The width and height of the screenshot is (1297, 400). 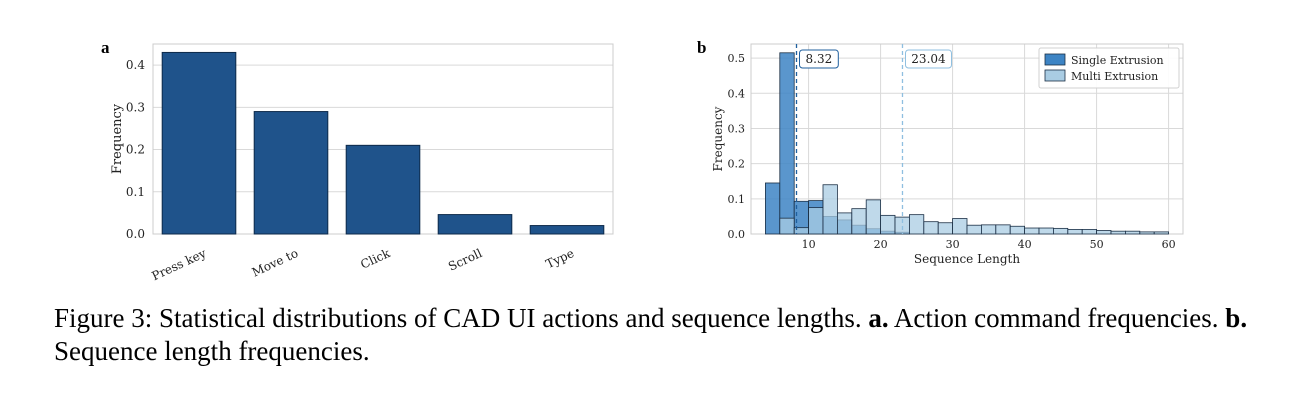 I want to click on caption-text-b: Sequence length frequencies., so click(x=212, y=351).